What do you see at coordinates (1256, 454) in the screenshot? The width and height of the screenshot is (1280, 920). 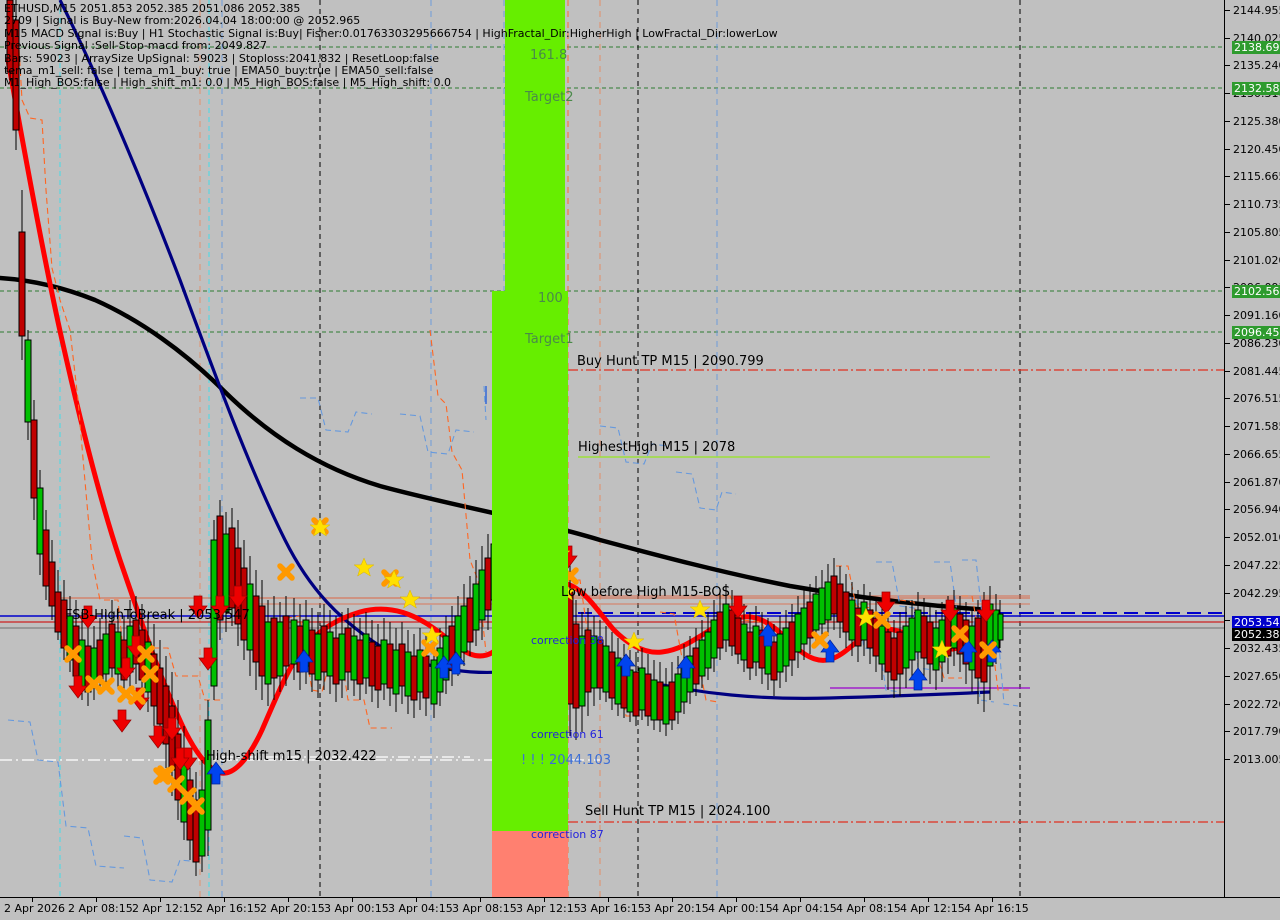 I see `price-tick-label: 2066.655` at bounding box center [1256, 454].